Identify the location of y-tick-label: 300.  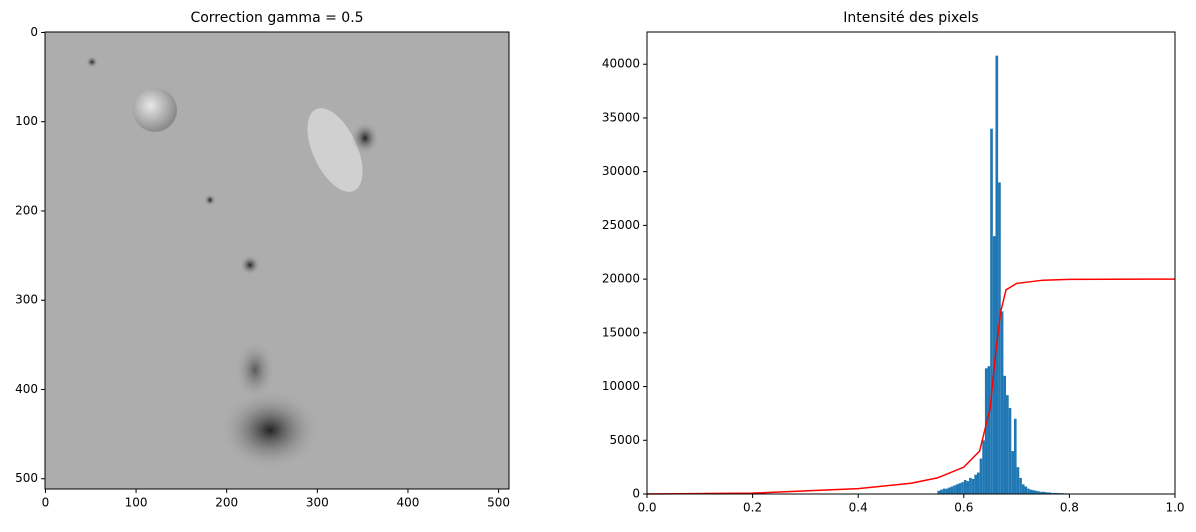
(26, 300).